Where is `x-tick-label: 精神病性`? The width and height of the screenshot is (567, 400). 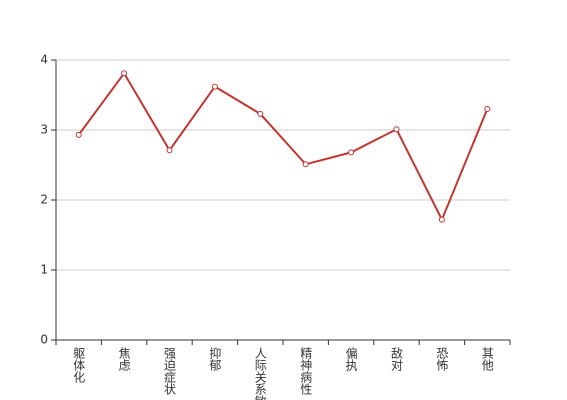 x-tick-label: 精神病性 is located at coordinates (306, 371).